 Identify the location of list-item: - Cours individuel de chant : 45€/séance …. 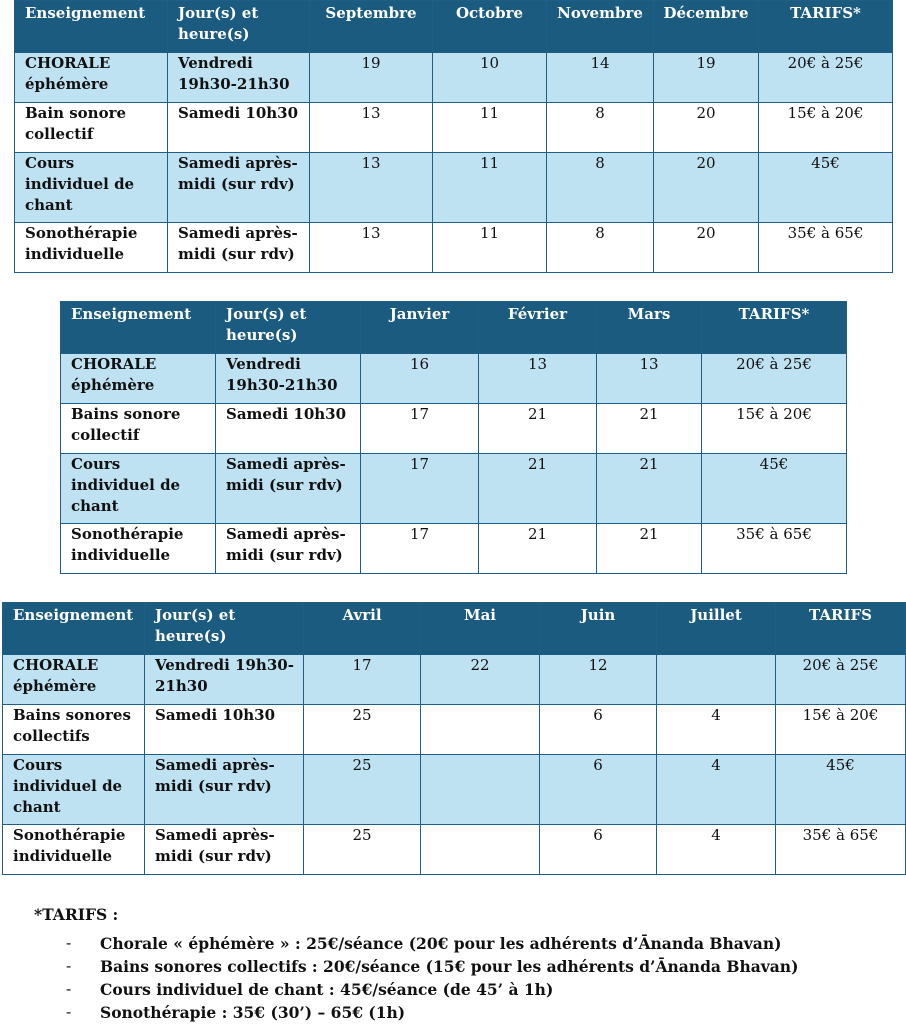
(464, 989).